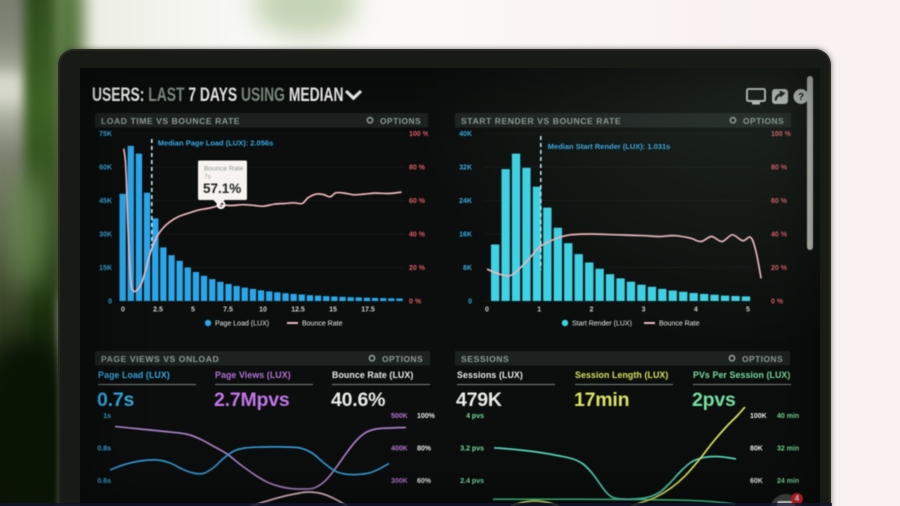  Describe the element at coordinates (696, 310) in the screenshot. I see `svg-text: 4` at that location.